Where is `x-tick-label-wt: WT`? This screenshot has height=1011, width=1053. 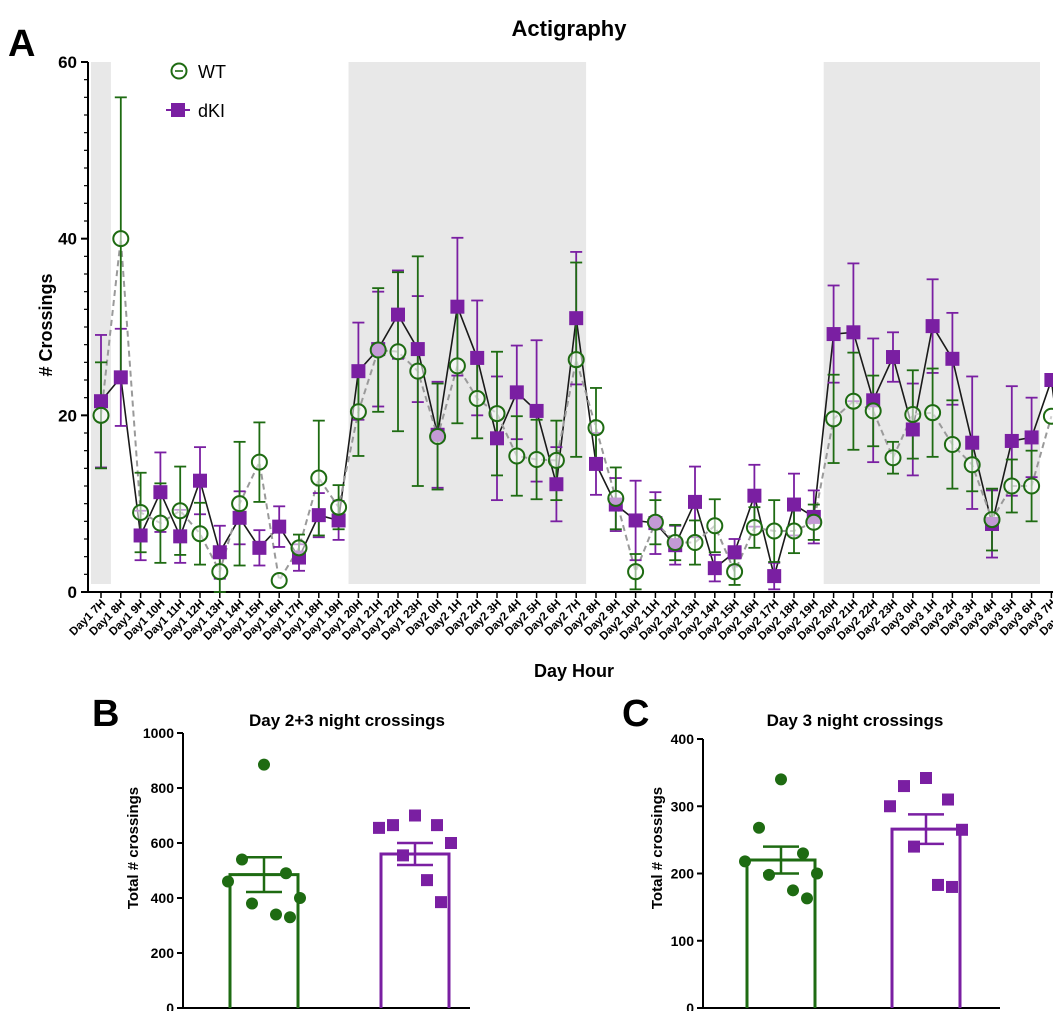
x-tick-label-wt: WT is located at coordinates (264, 1010).